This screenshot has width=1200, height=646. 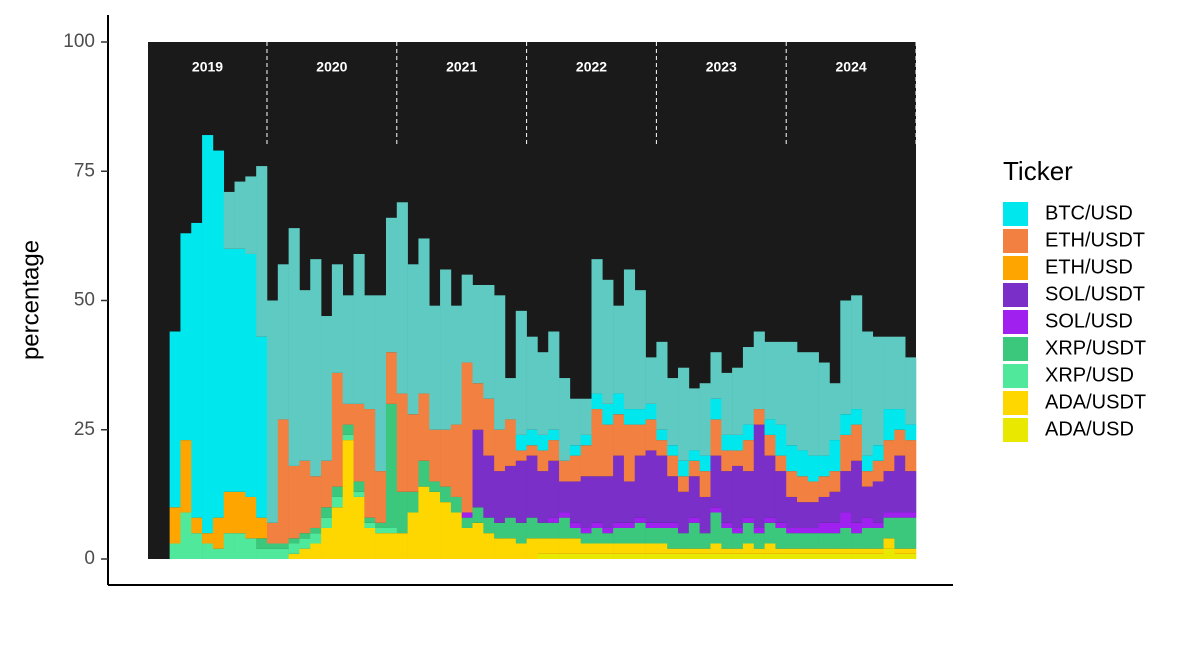 I want to click on legend-label: BTC/USD, so click(x=1089, y=213).